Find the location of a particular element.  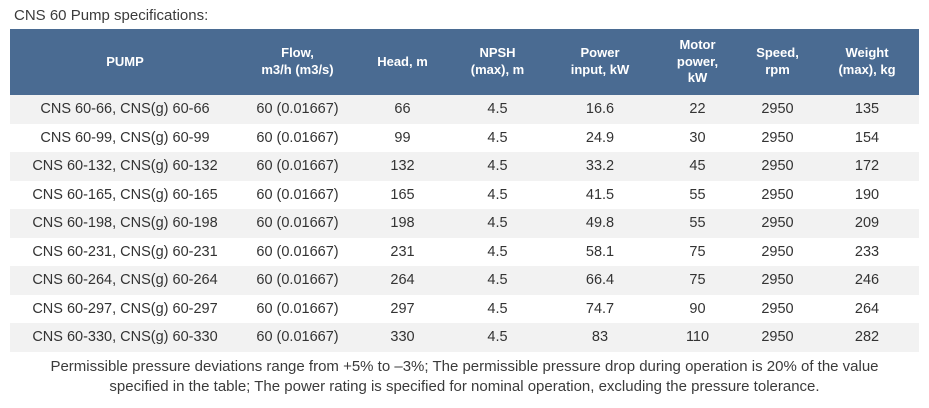

spec-value-cell: 246 is located at coordinates (867, 280).